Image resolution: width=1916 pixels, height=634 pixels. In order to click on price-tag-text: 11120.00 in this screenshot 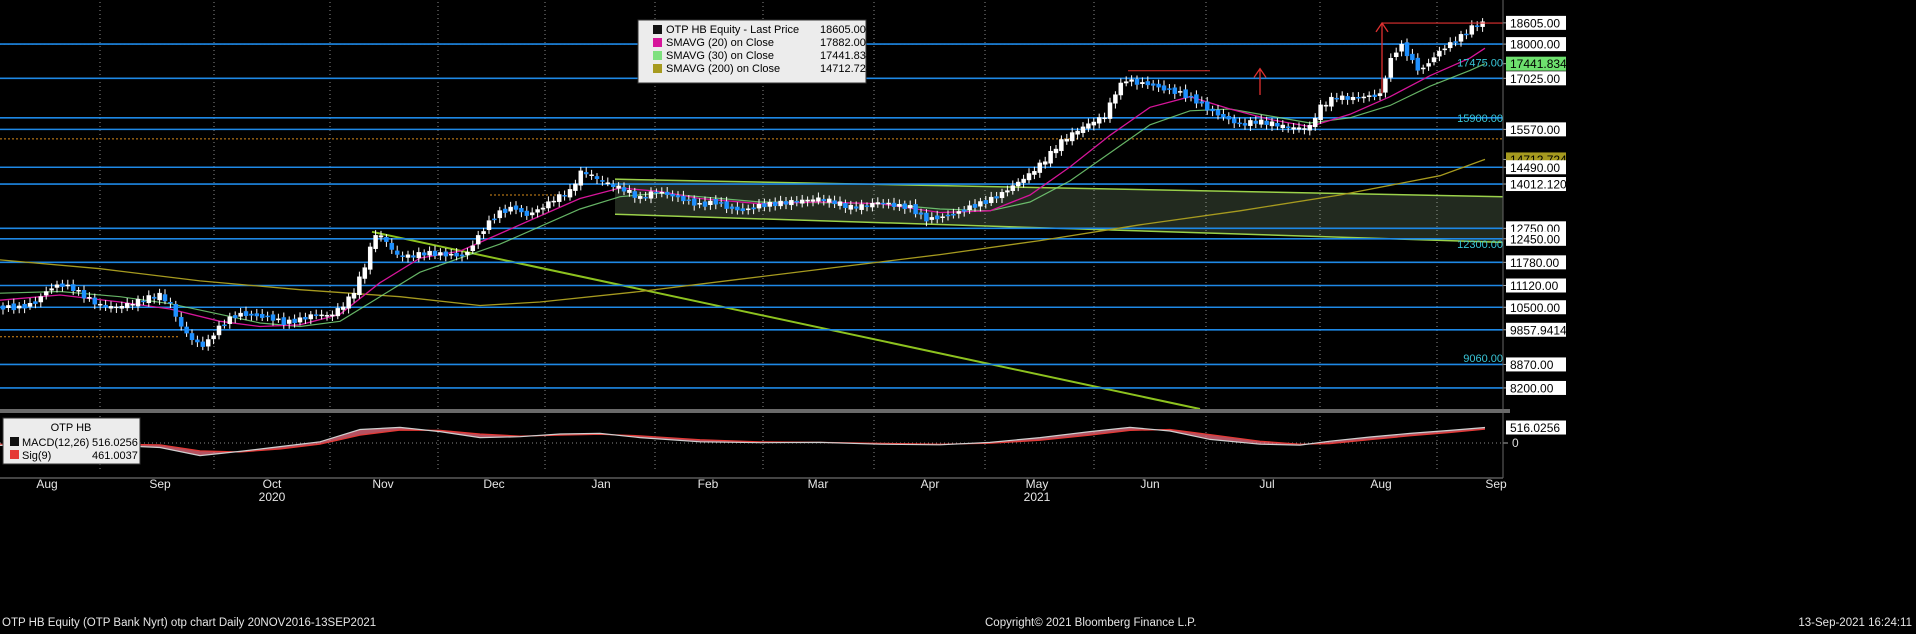, I will do `click(1534, 286)`.